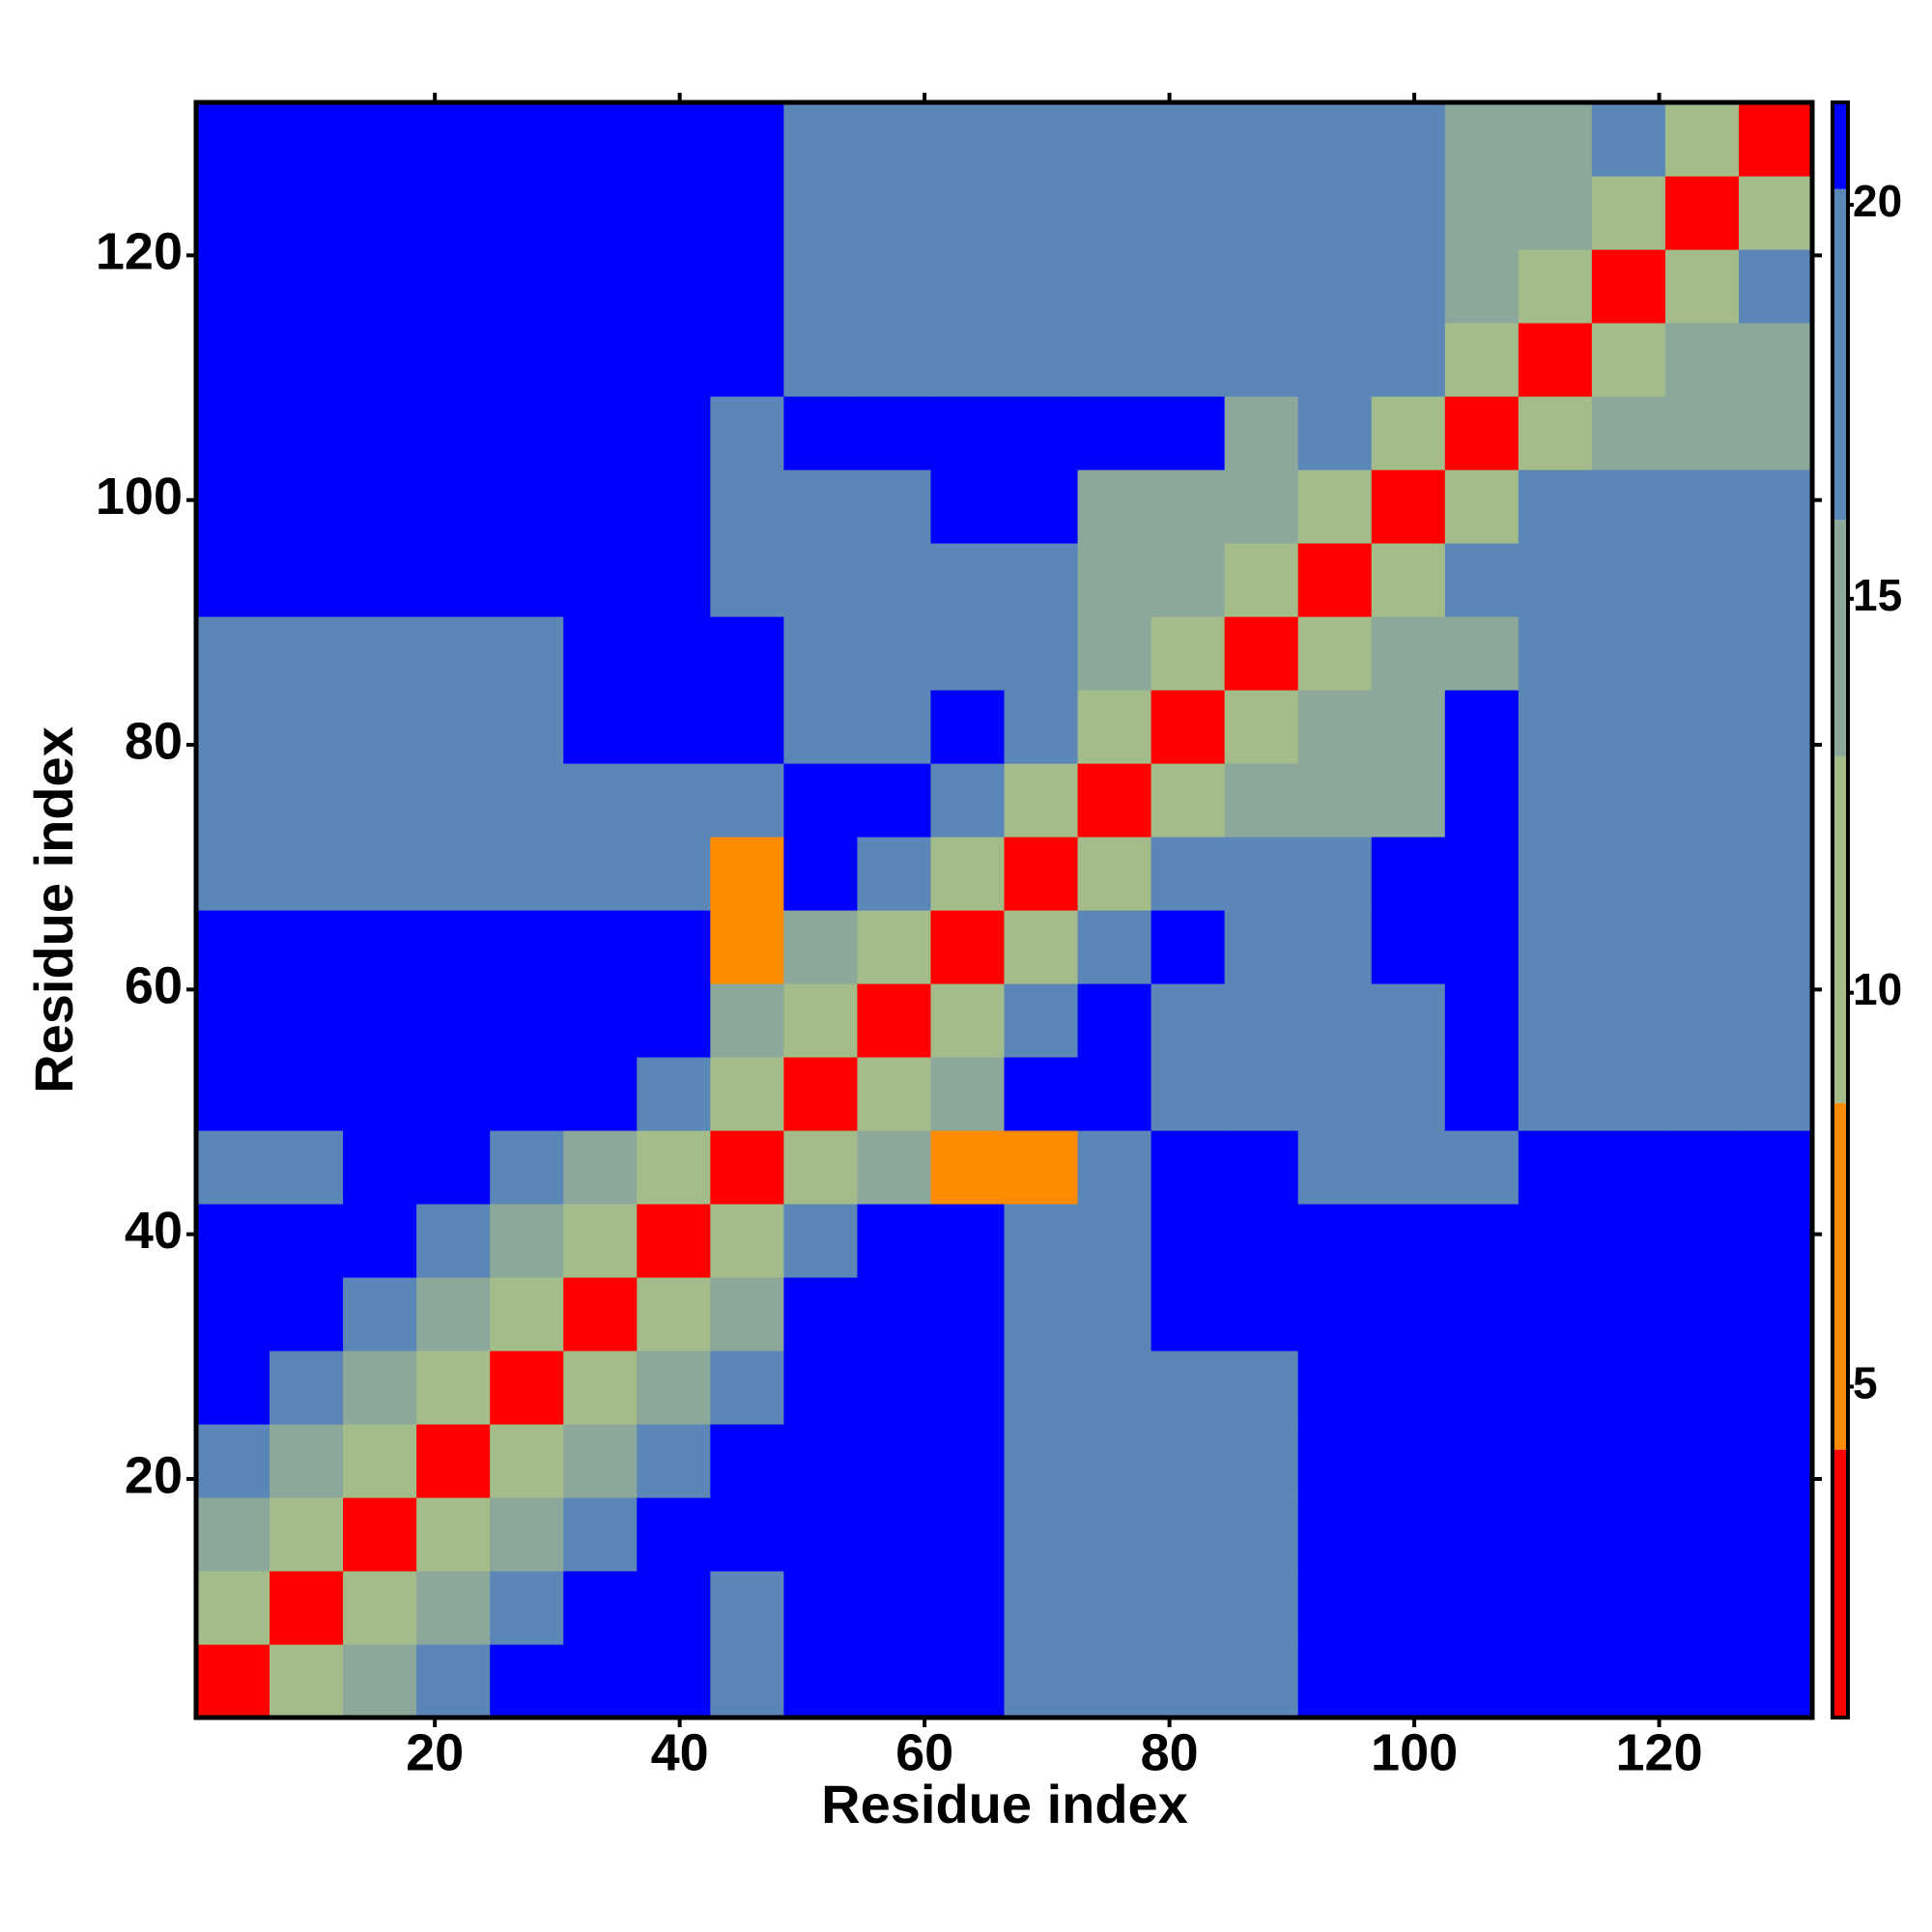 This screenshot has width=1932, height=1932. I want to click on colorbar-tick-label: 20, so click(1877, 201).